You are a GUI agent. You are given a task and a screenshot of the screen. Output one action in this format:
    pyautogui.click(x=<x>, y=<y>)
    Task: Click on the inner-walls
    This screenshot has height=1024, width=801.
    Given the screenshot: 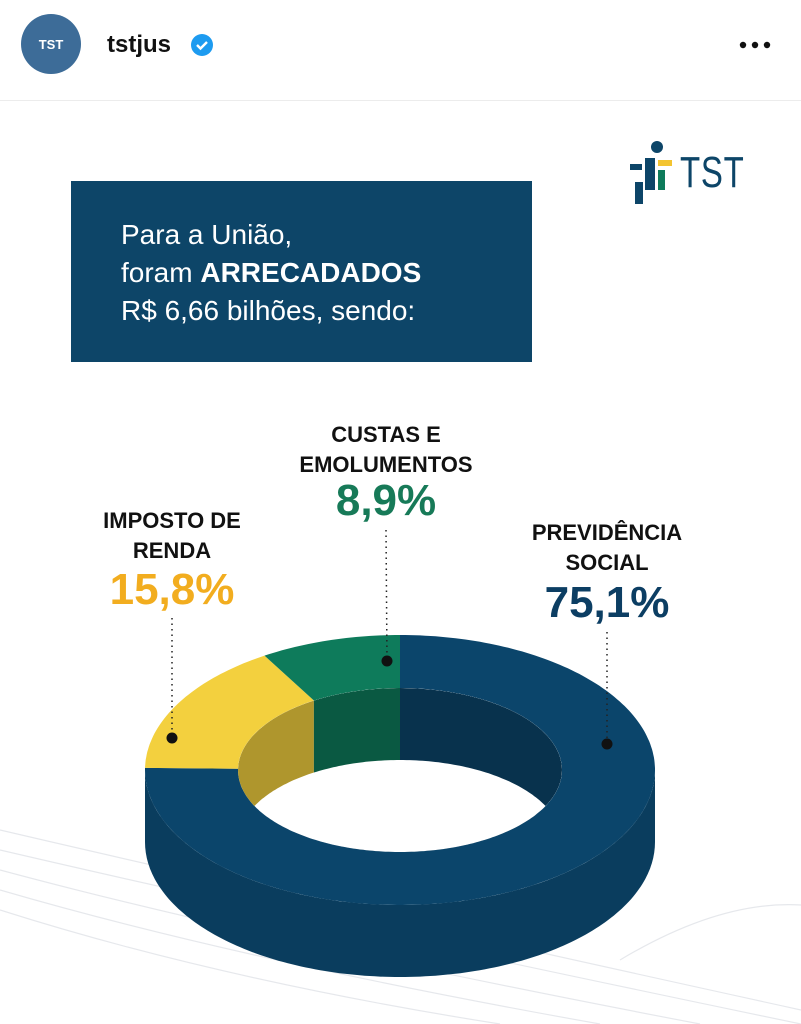 What is the action you would take?
    pyautogui.click(x=400, y=770)
    